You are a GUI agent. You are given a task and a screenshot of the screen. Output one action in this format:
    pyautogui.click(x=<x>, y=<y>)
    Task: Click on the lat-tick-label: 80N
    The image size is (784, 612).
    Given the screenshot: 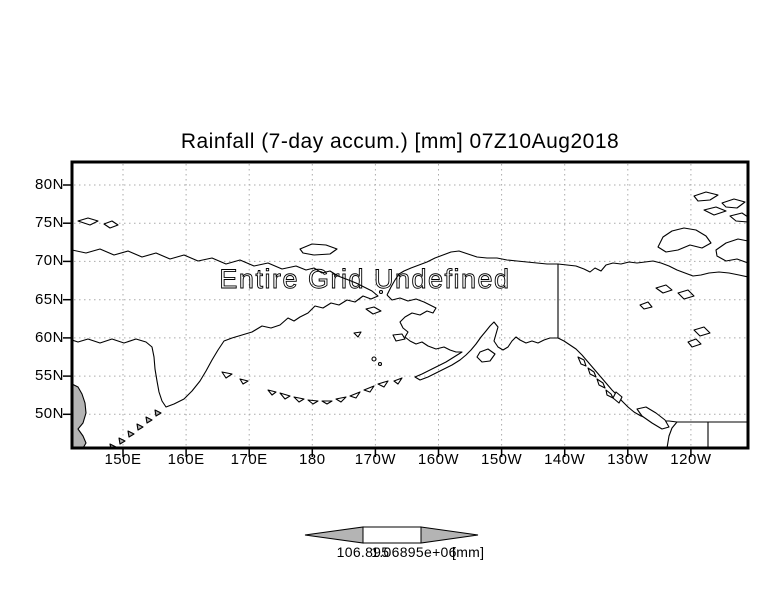 What is the action you would take?
    pyautogui.click(x=49, y=184)
    